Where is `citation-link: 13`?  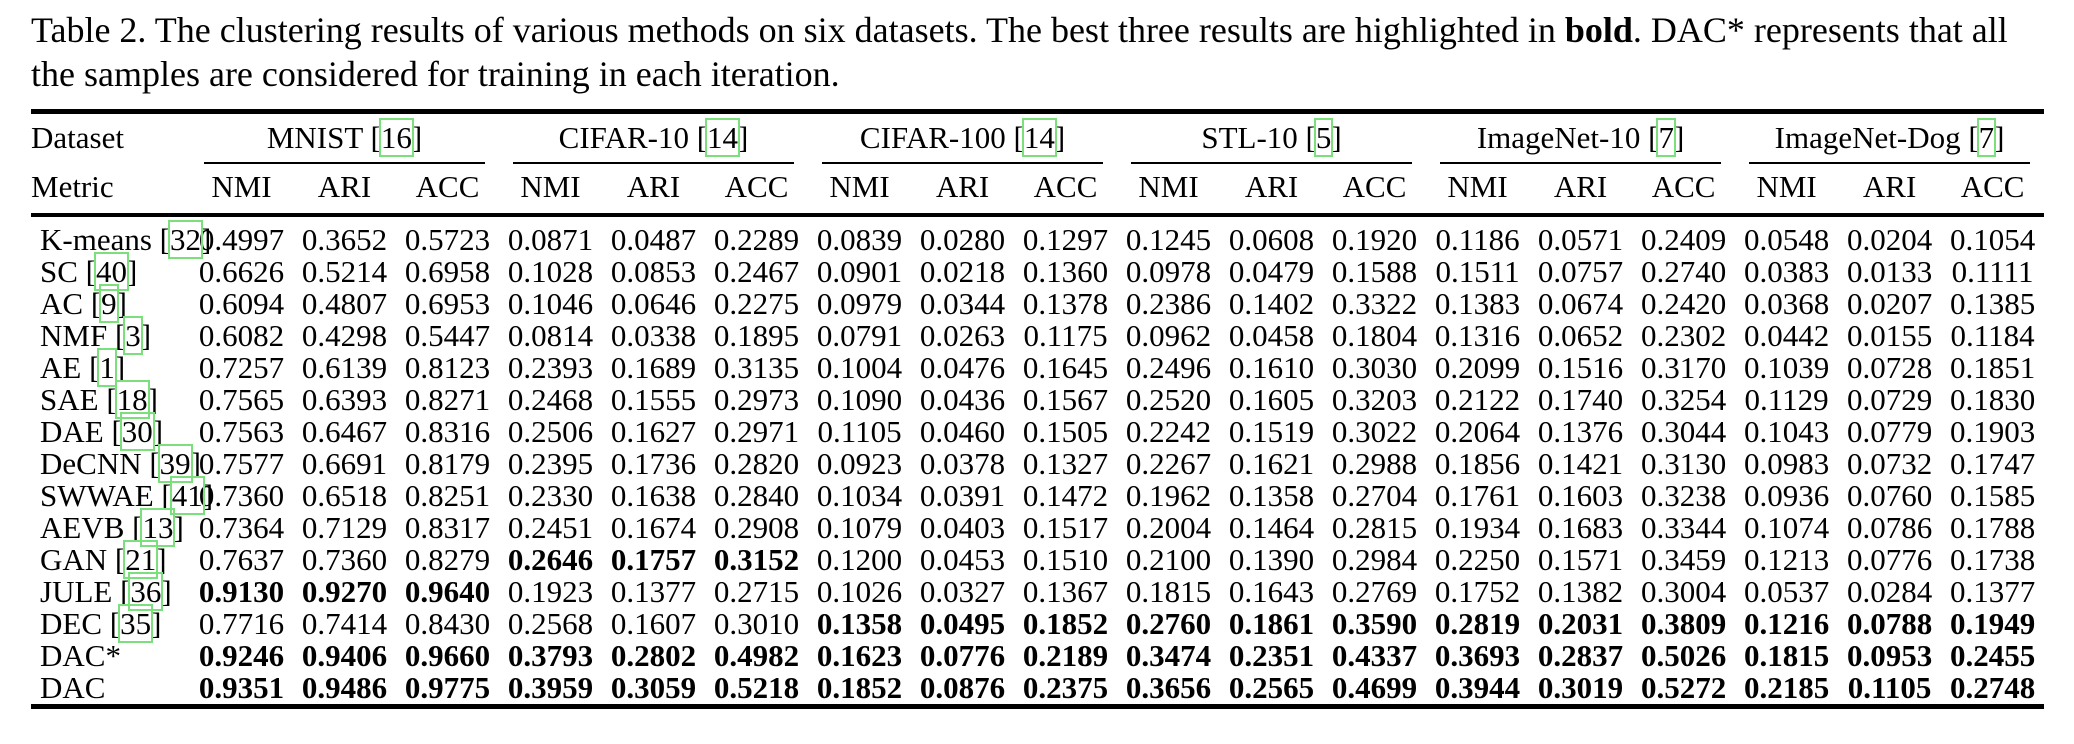
citation-link: 13 is located at coordinates (158, 527).